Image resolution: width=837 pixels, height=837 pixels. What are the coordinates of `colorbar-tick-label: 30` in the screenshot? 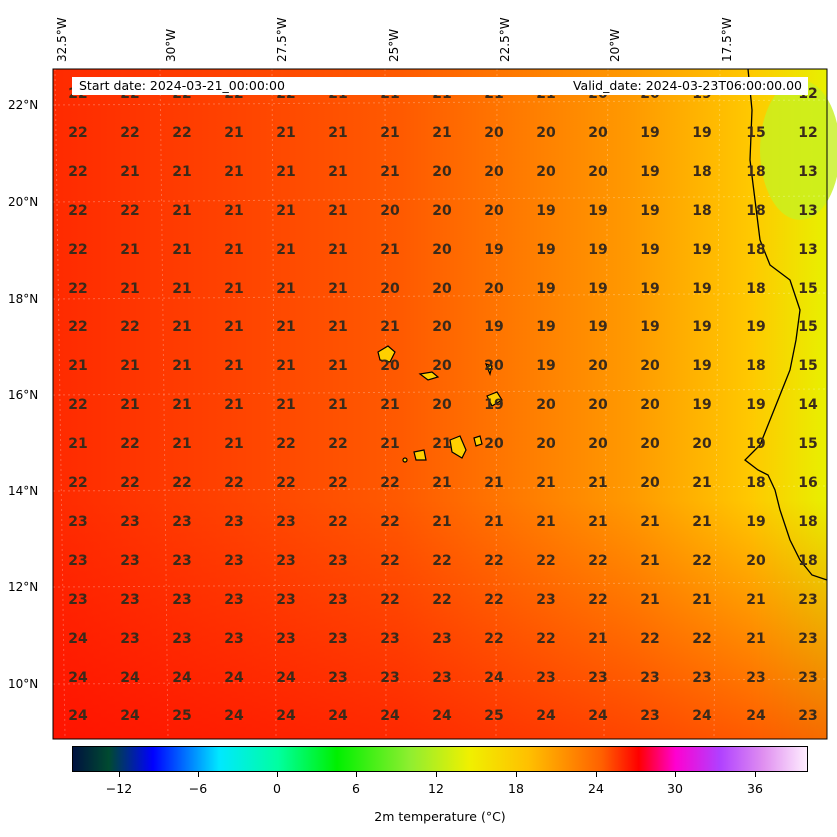 It's located at (675, 788).